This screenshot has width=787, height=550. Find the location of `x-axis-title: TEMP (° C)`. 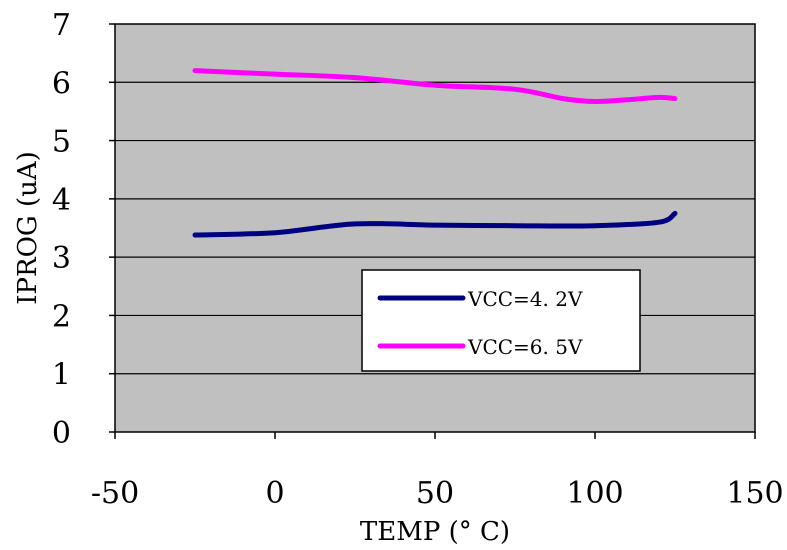

x-axis-title: TEMP (° C) is located at coordinates (435, 532).